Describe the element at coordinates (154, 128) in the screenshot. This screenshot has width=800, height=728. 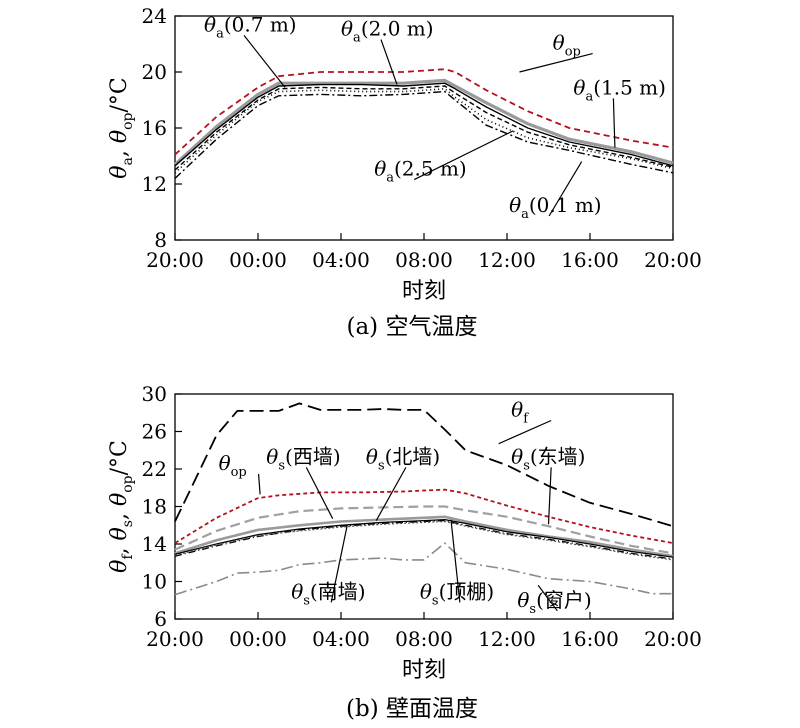
I see `y-tick-label: 16` at that location.